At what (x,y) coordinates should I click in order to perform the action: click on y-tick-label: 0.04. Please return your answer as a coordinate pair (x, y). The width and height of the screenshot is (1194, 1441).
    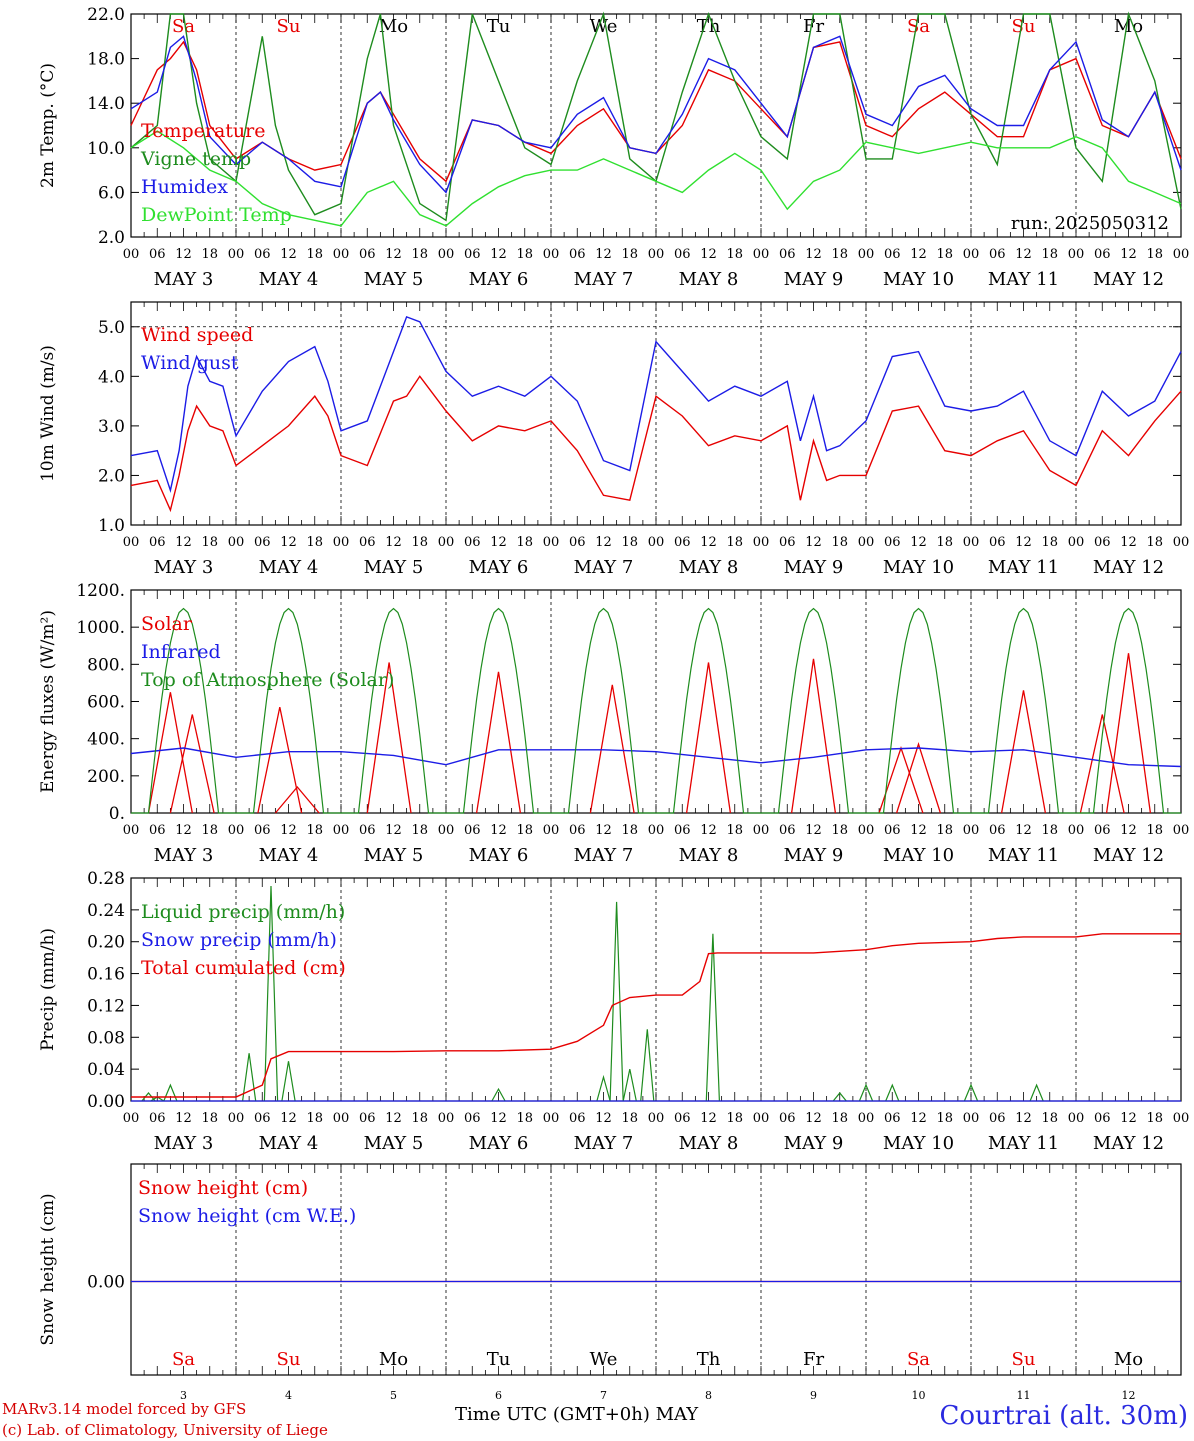
    Looking at the image, I should click on (106, 1070).